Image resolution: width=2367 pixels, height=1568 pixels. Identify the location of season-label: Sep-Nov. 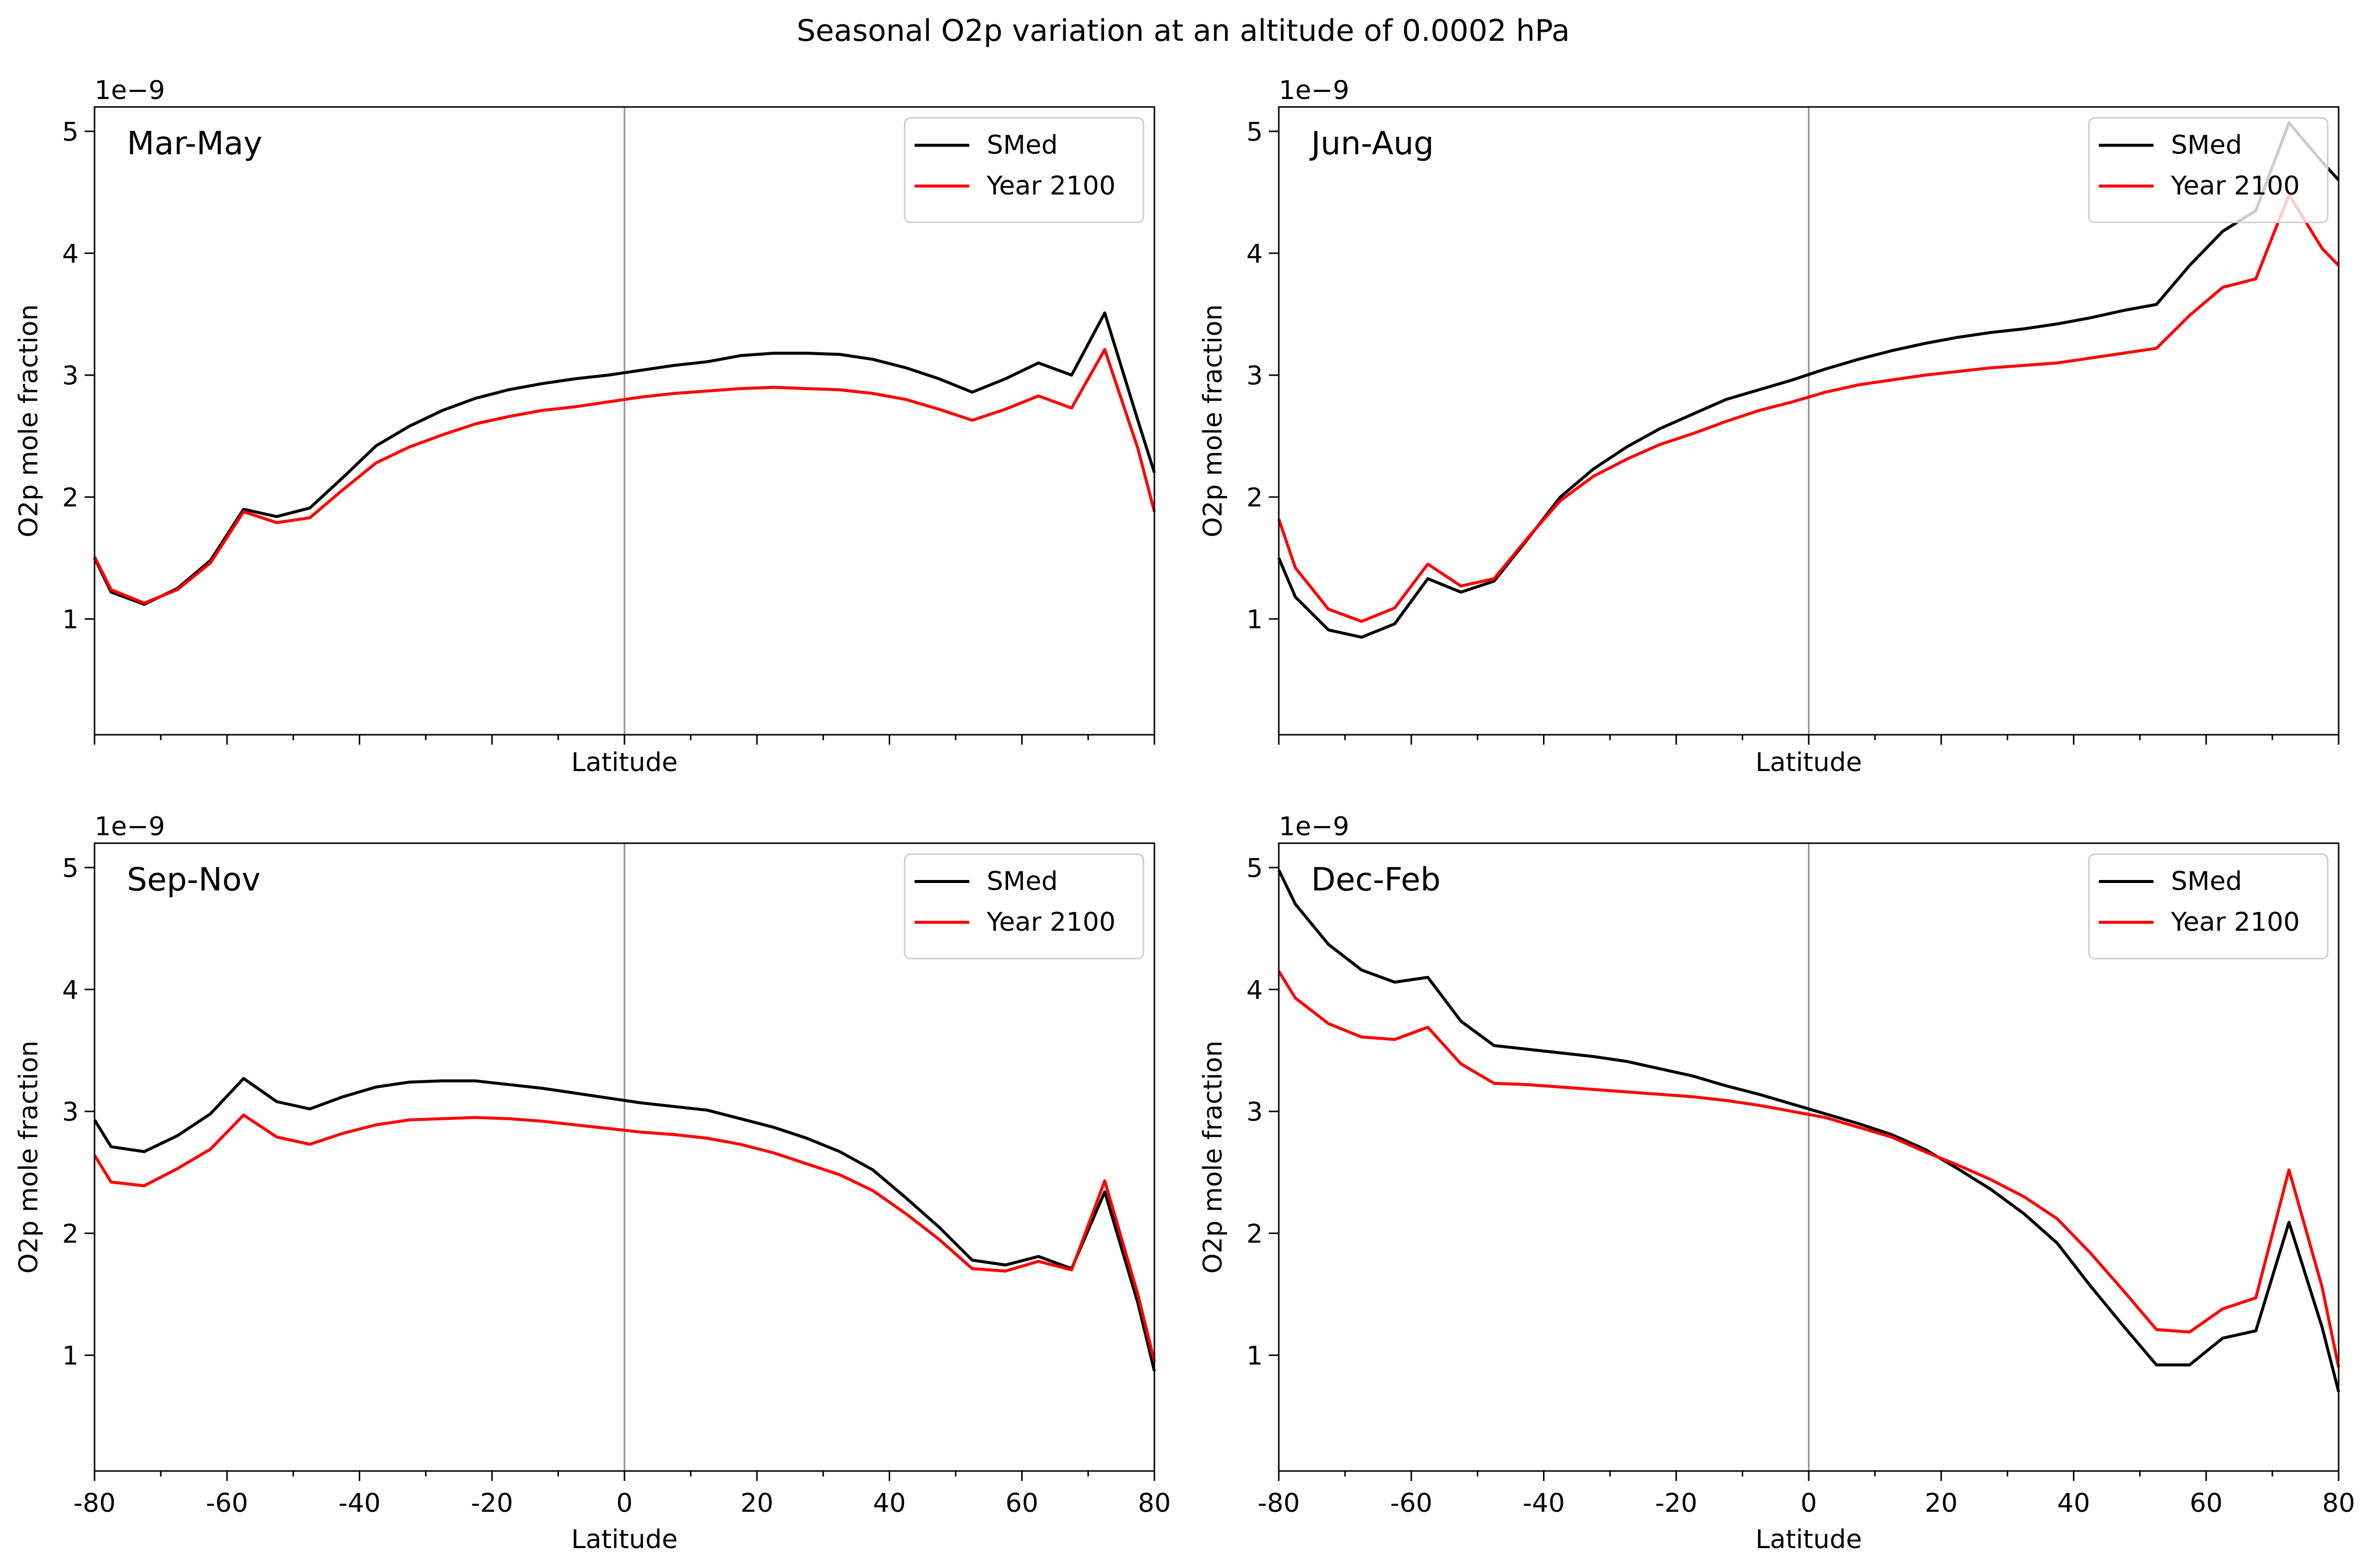
(194, 880).